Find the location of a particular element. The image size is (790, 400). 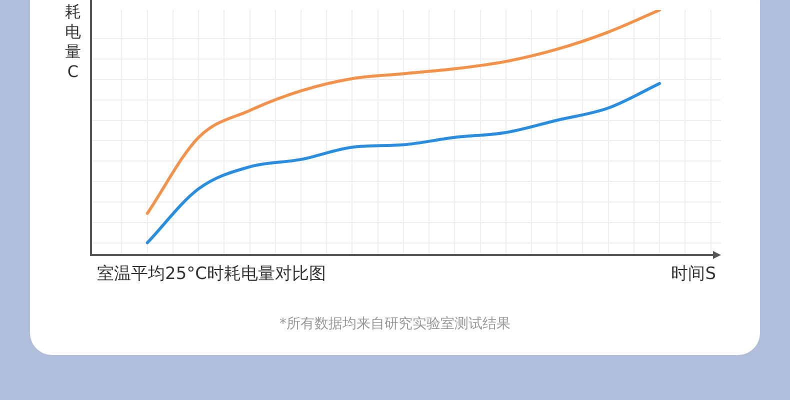

text: *所有数据均来自研究实验室测试结果 is located at coordinates (395, 324).